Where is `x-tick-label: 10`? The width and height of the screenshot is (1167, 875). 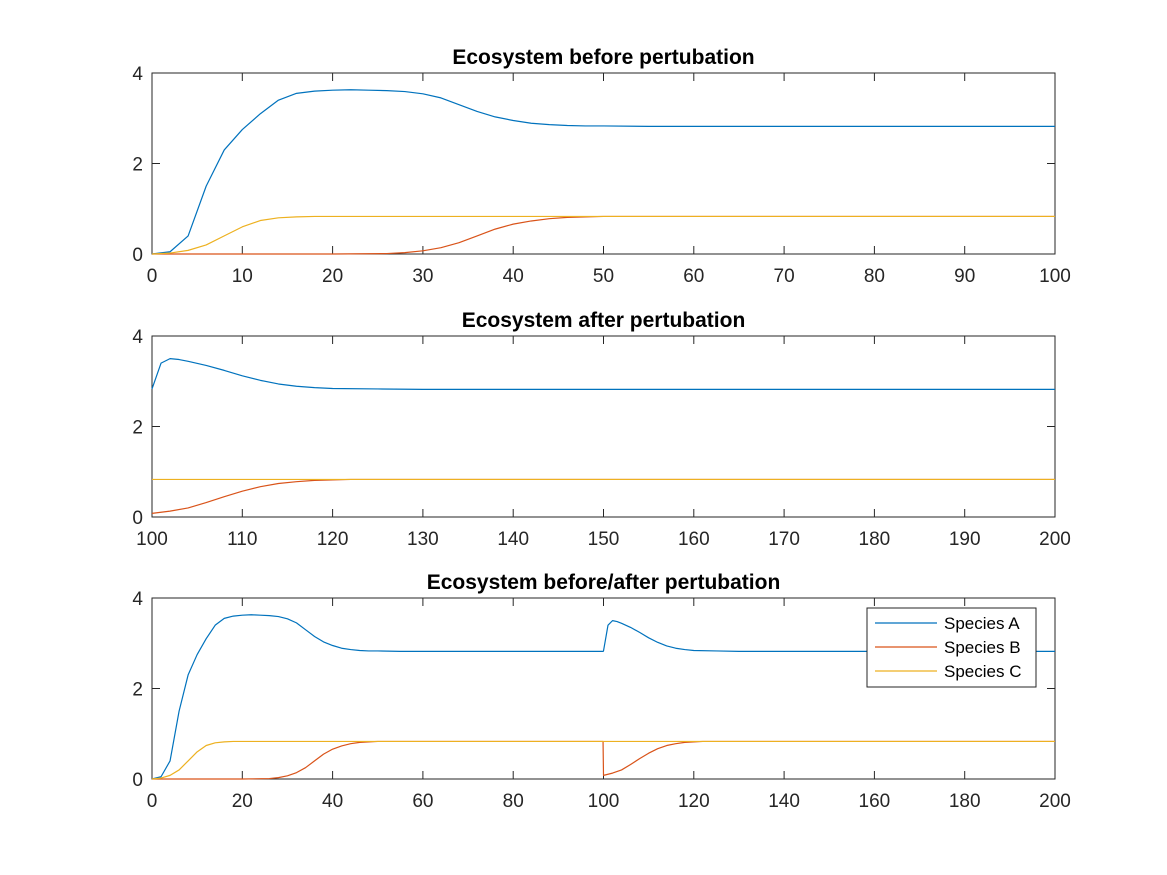 x-tick-label: 10 is located at coordinates (242, 276).